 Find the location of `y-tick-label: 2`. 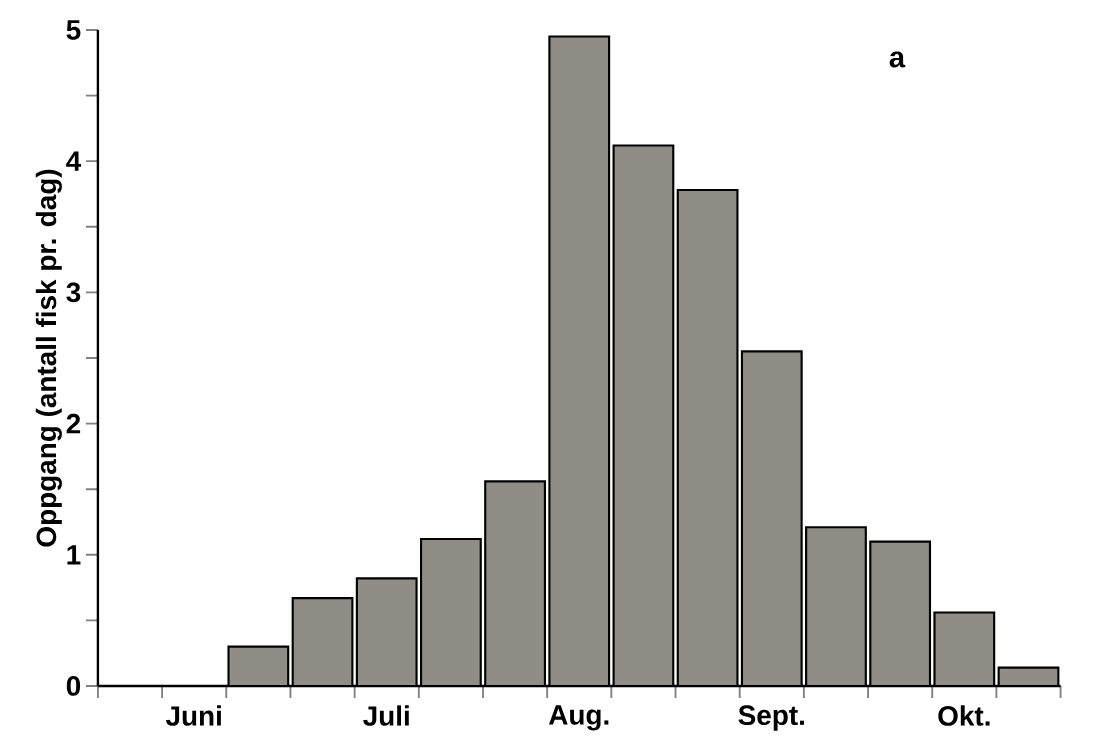

y-tick-label: 2 is located at coordinates (73, 423).